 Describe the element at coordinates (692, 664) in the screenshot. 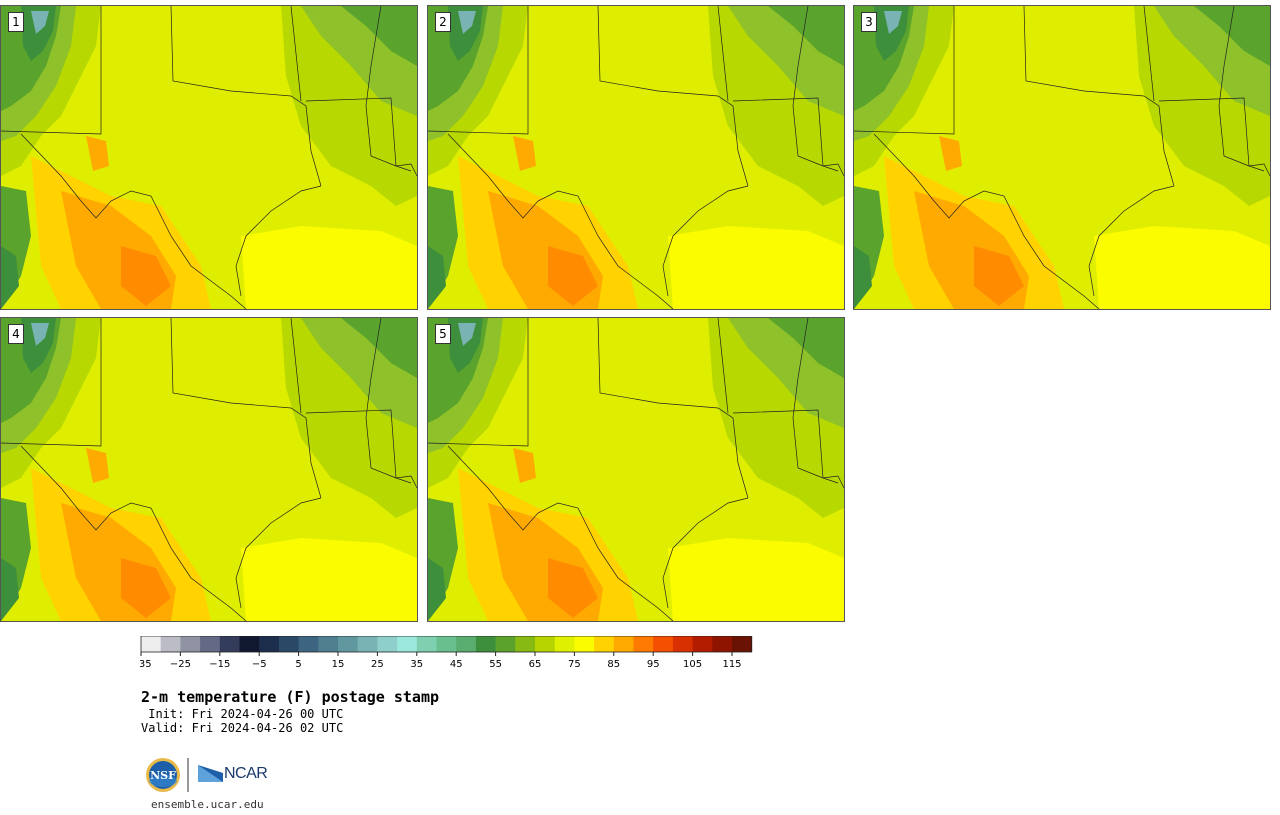

I see `colorbar-tick-label: 105` at that location.